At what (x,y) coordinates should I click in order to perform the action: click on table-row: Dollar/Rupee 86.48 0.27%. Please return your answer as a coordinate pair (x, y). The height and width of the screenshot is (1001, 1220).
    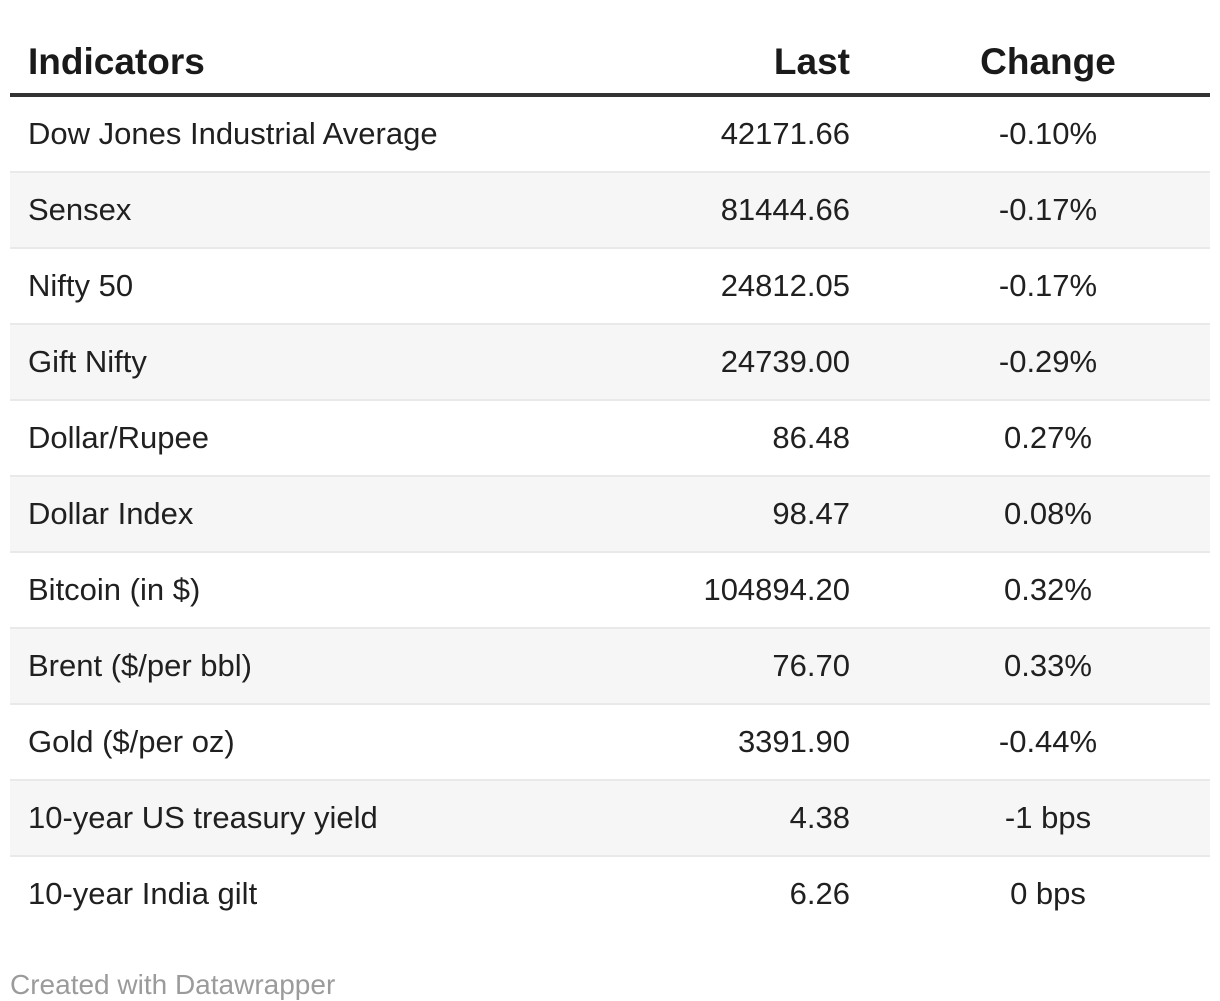
    Looking at the image, I should click on (610, 437).